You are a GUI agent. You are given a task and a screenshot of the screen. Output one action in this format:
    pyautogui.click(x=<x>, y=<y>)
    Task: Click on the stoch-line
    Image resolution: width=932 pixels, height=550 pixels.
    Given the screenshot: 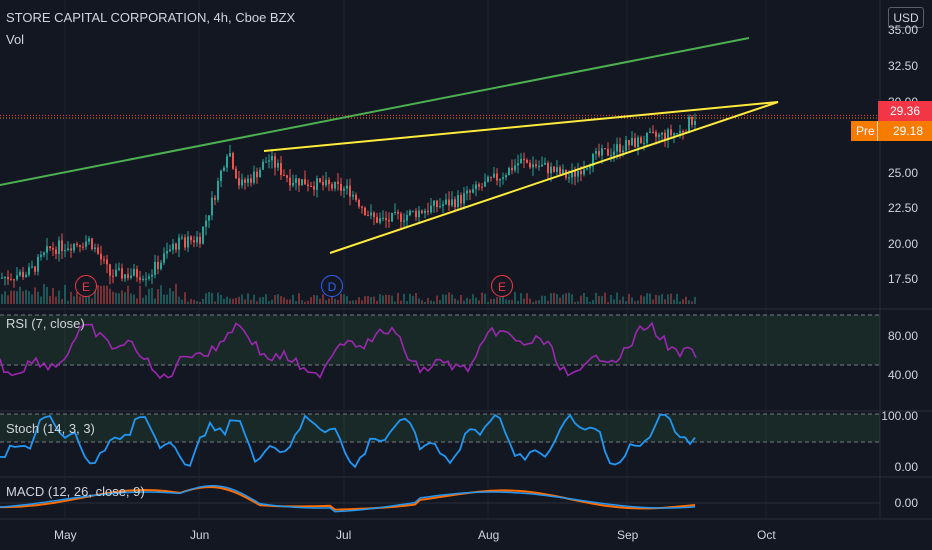 What is the action you would take?
    pyautogui.click(x=348, y=441)
    